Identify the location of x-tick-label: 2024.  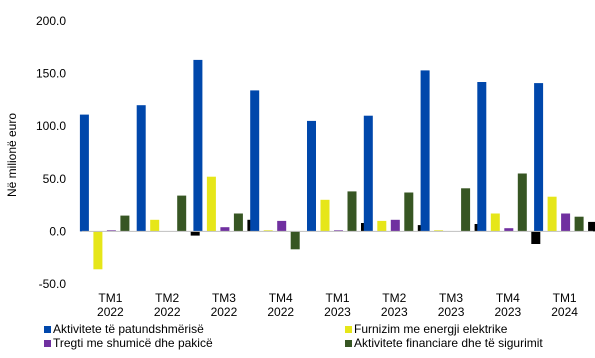
(564, 312).